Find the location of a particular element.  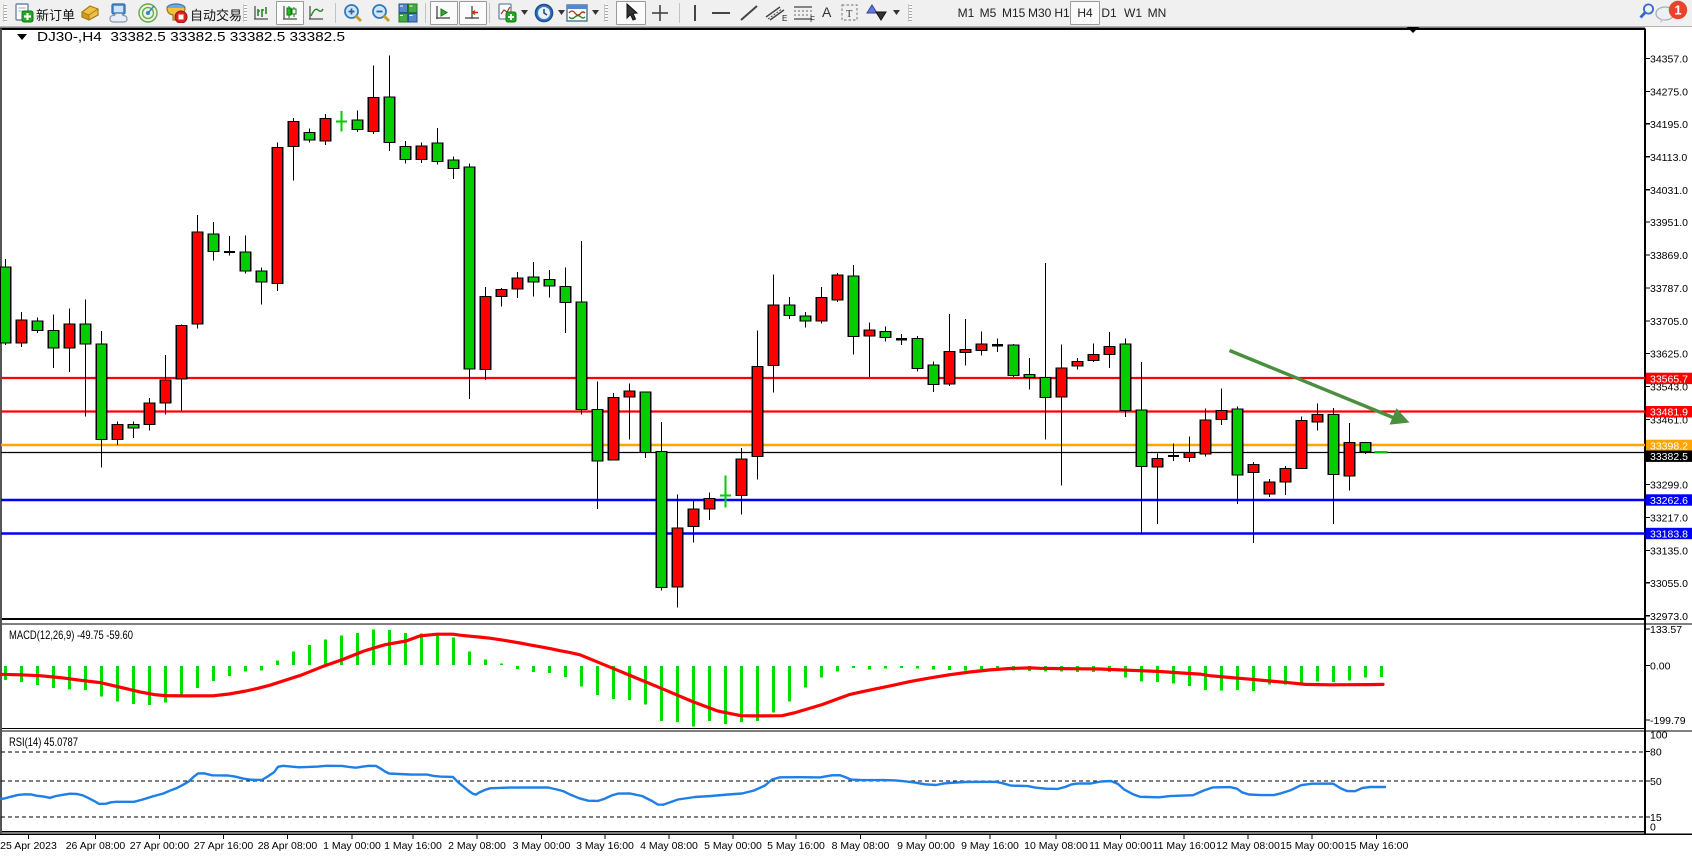

svg-text: 33217.0 is located at coordinates (1669, 519).